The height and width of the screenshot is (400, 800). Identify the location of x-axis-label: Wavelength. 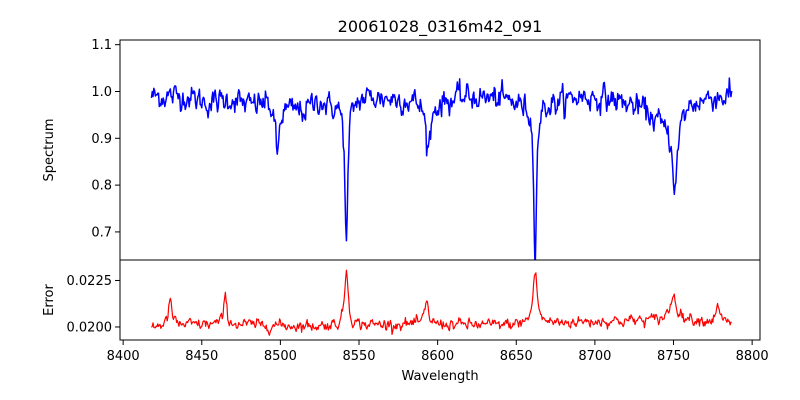
(439, 376).